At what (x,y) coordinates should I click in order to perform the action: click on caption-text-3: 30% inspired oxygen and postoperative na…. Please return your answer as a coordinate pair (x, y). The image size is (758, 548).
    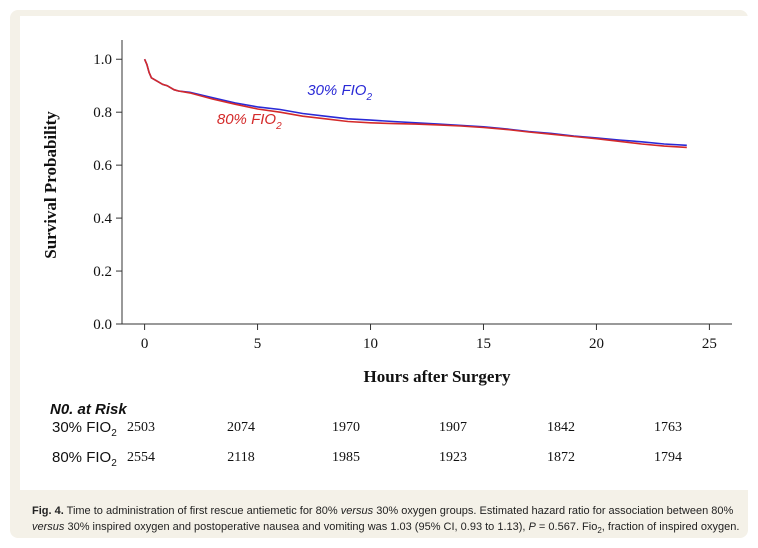
    Looking at the image, I should click on (296, 527).